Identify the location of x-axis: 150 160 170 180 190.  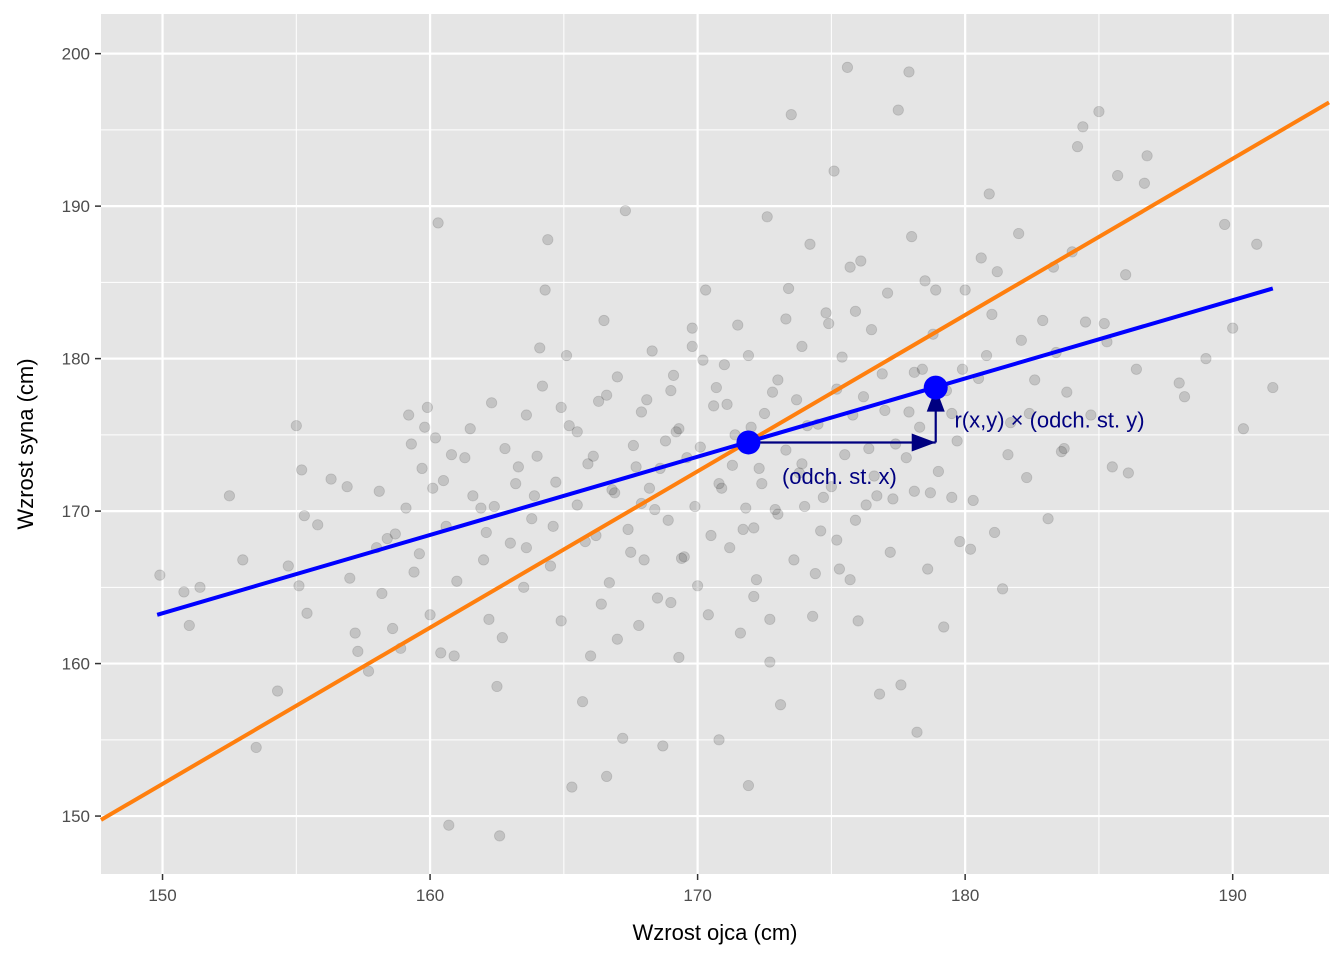
(697, 889).